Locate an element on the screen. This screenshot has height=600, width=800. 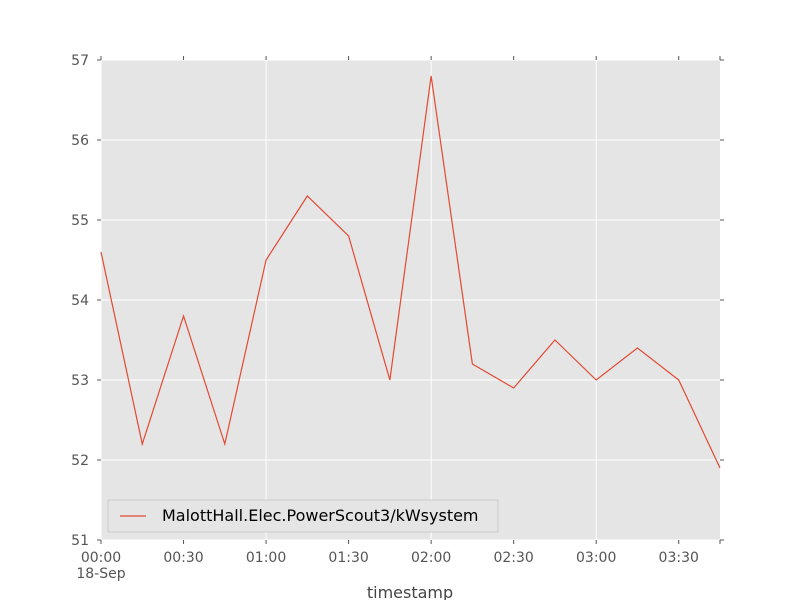
y-tick-label: 51 is located at coordinates (80, 541).